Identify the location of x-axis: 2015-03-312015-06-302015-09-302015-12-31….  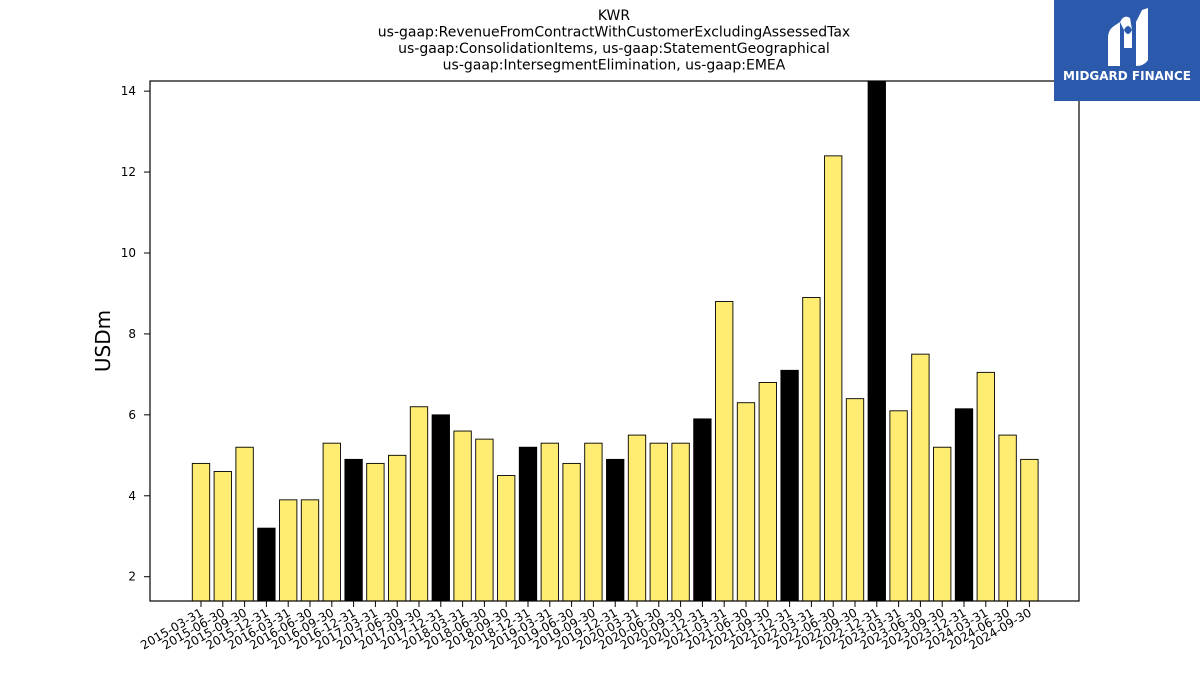
(586, 626).